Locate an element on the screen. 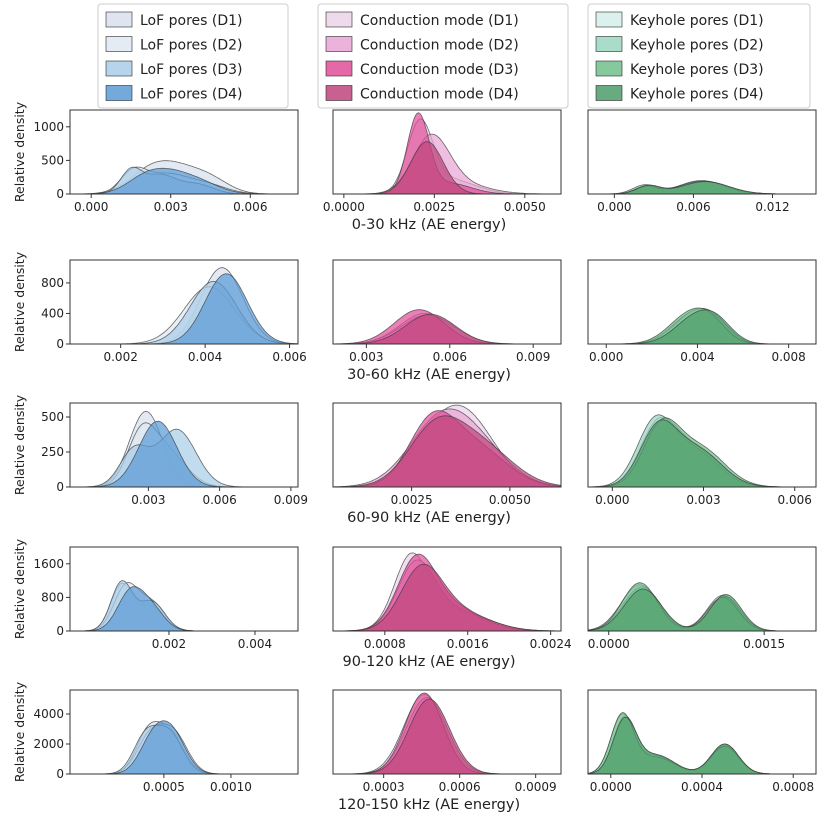  panel-lof-row1: 0.000 0.003 0.006 0 500 1000 Relative density is located at coordinates (155, 157).